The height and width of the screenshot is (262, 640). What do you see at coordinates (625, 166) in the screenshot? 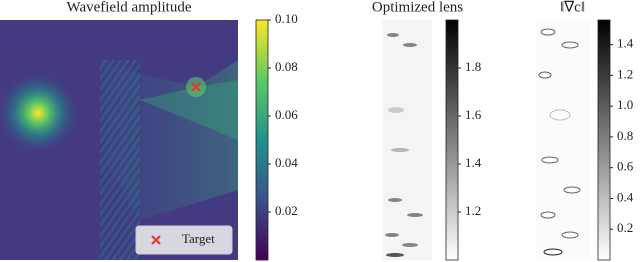
I see `colorbar-tick-label: 0.6` at bounding box center [625, 166].